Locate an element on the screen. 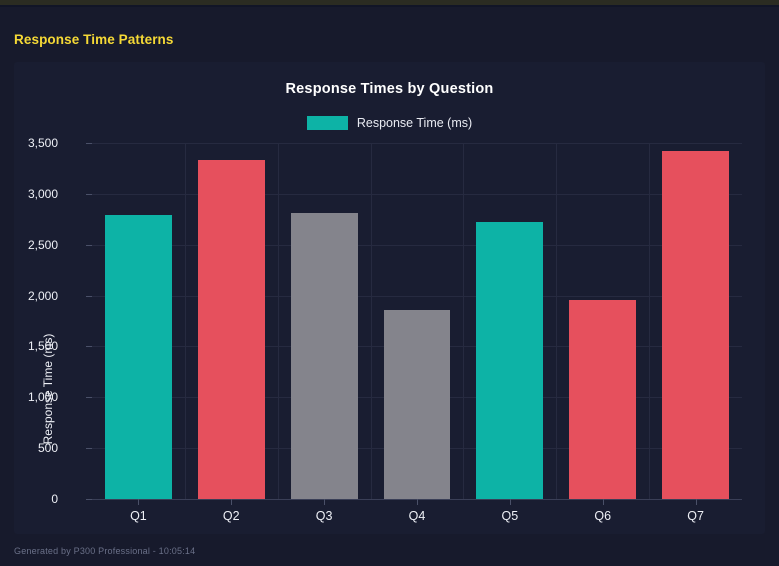  y-tick-label: 1,500 is located at coordinates (42, 346).